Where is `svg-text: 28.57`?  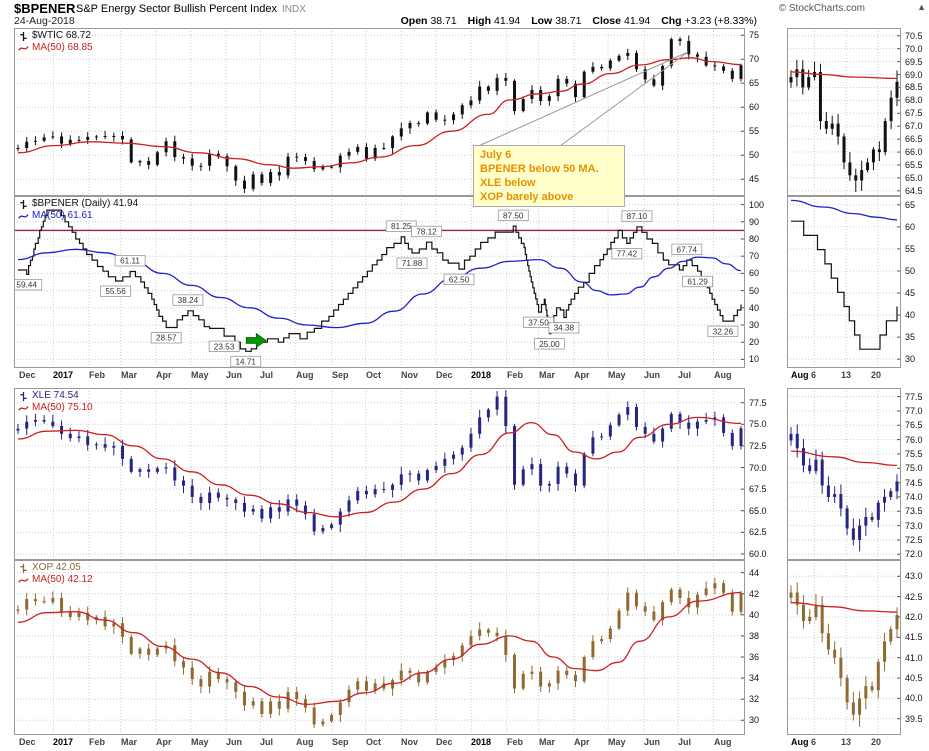
svg-text: 28.57 is located at coordinates (166, 338).